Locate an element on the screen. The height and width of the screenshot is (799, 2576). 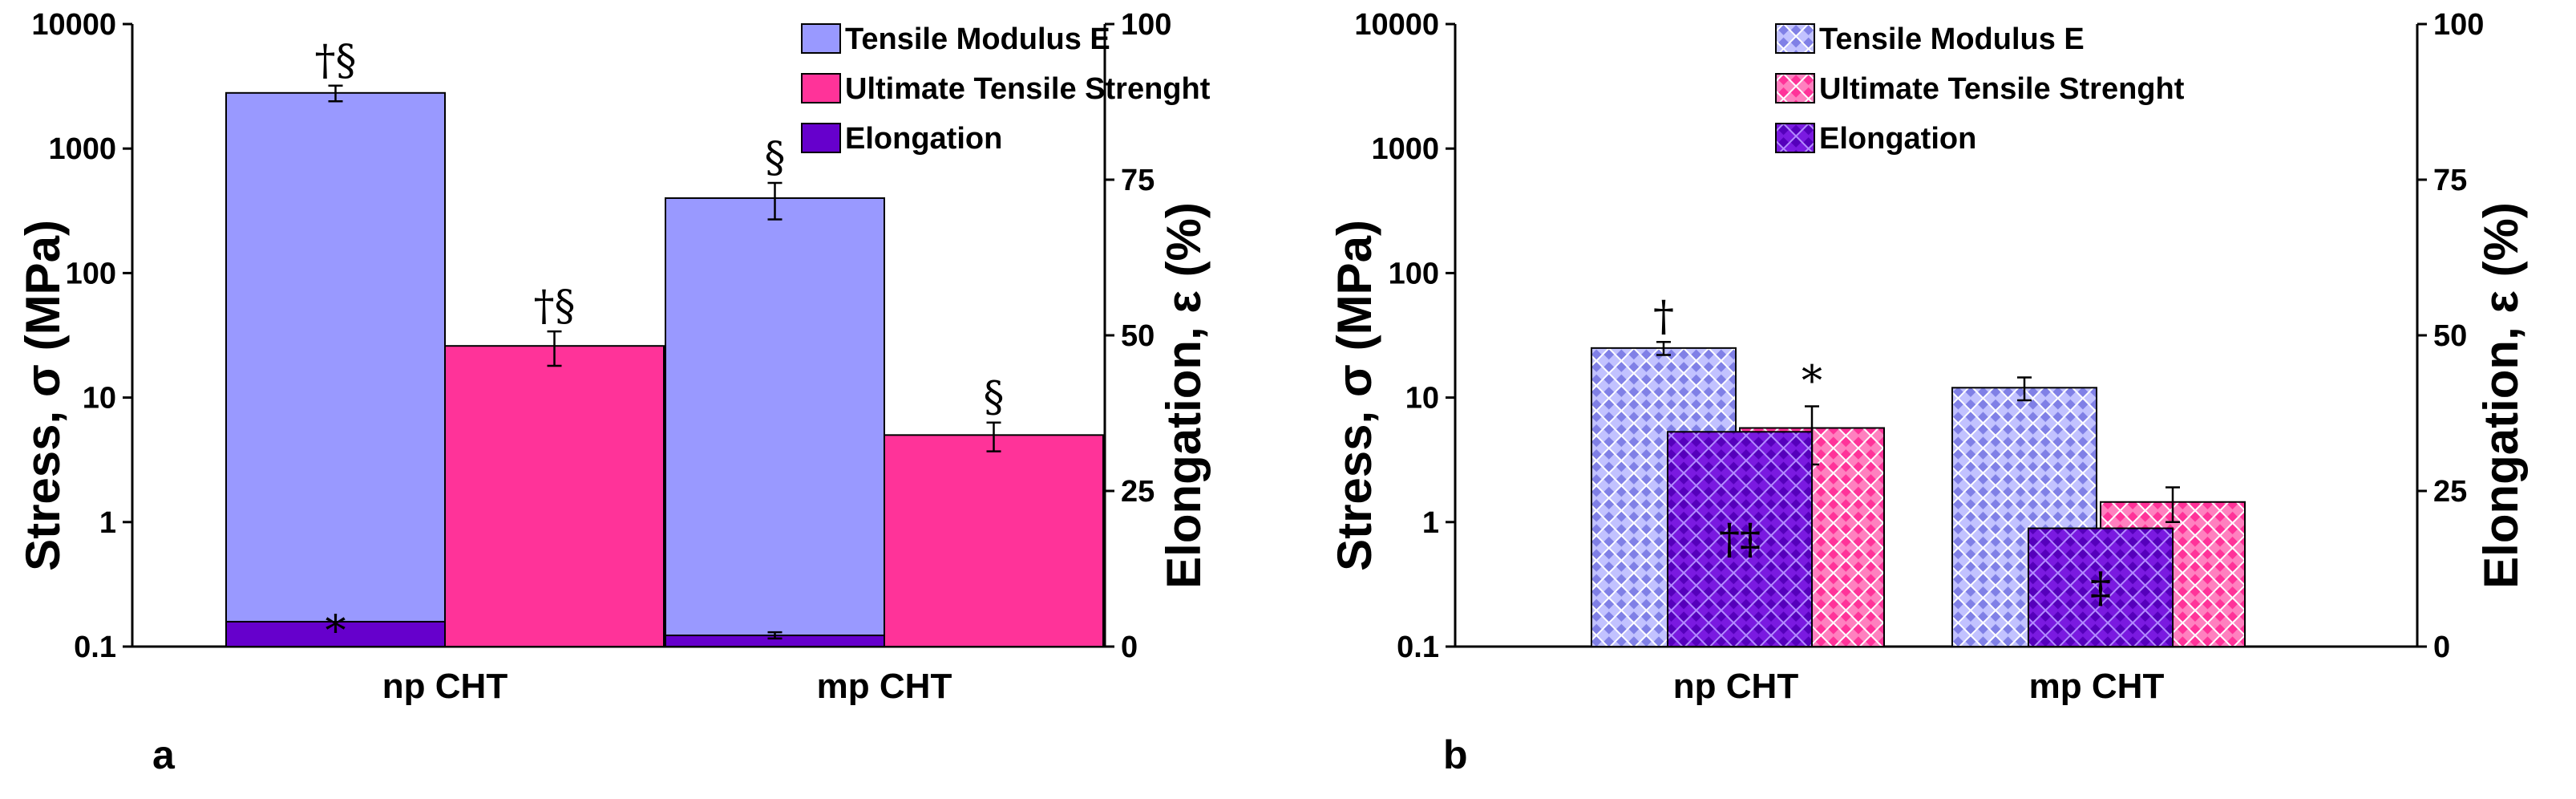
significance-mark: †‡ is located at coordinates (1740, 540).